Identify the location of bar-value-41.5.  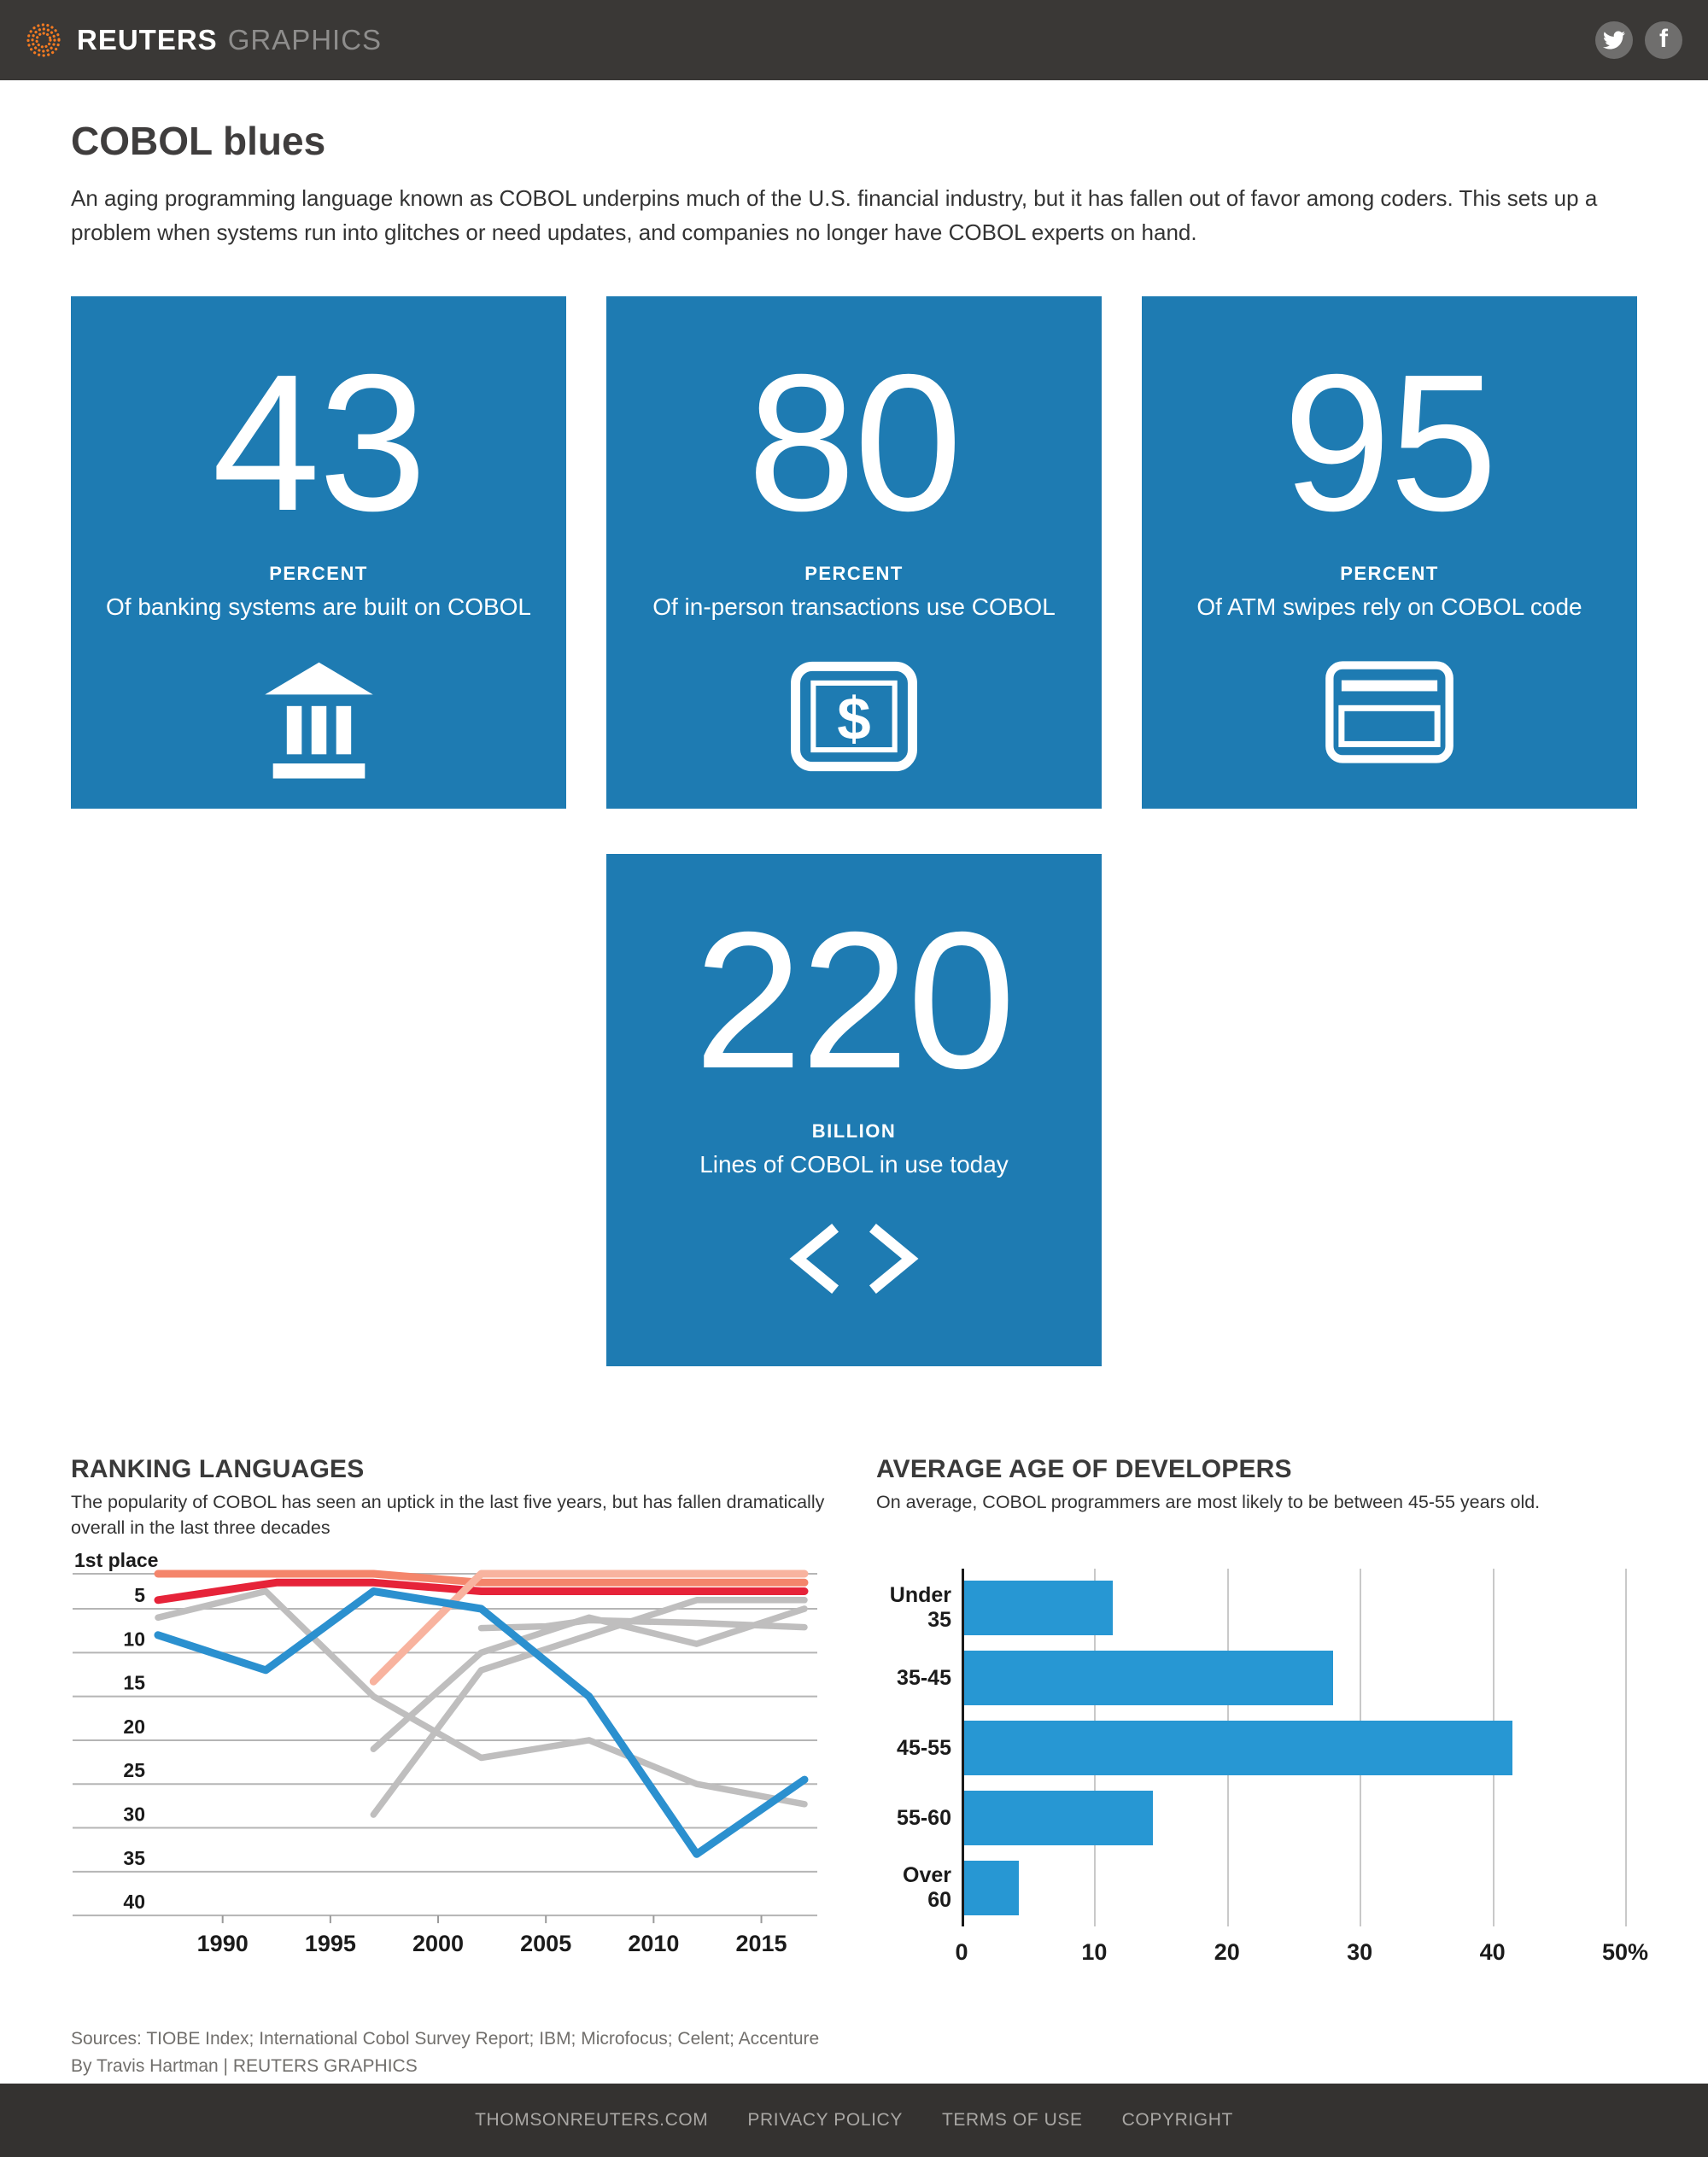
(1237, 1748).